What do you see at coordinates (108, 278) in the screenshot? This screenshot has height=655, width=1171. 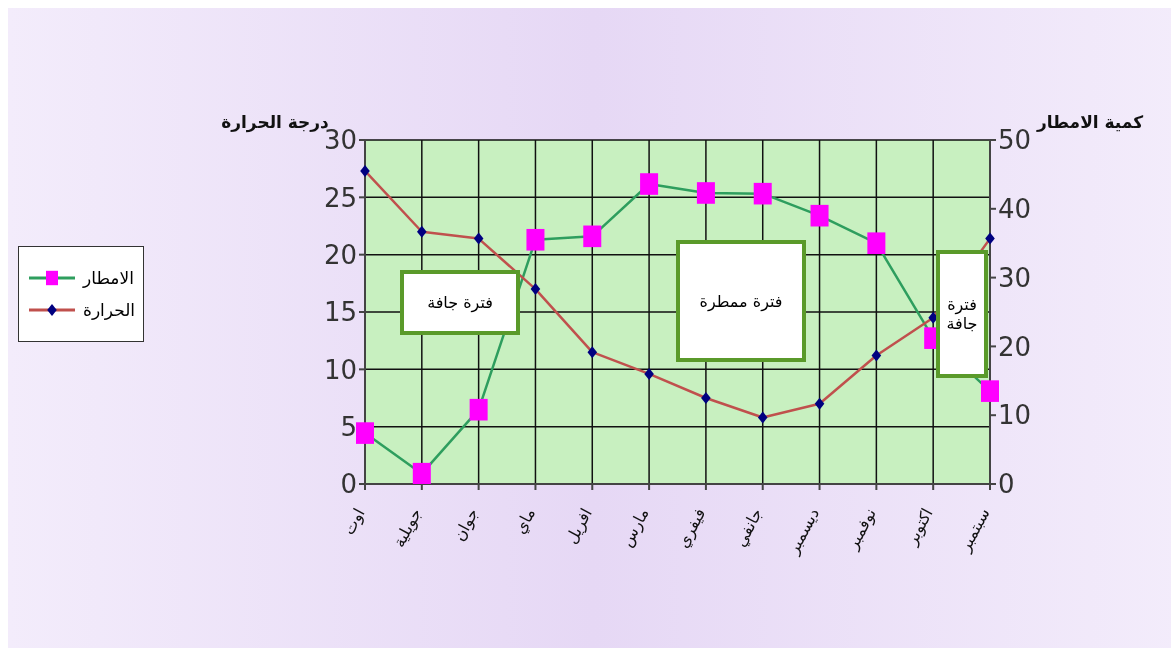 I see `legend-label: الامطار` at bounding box center [108, 278].